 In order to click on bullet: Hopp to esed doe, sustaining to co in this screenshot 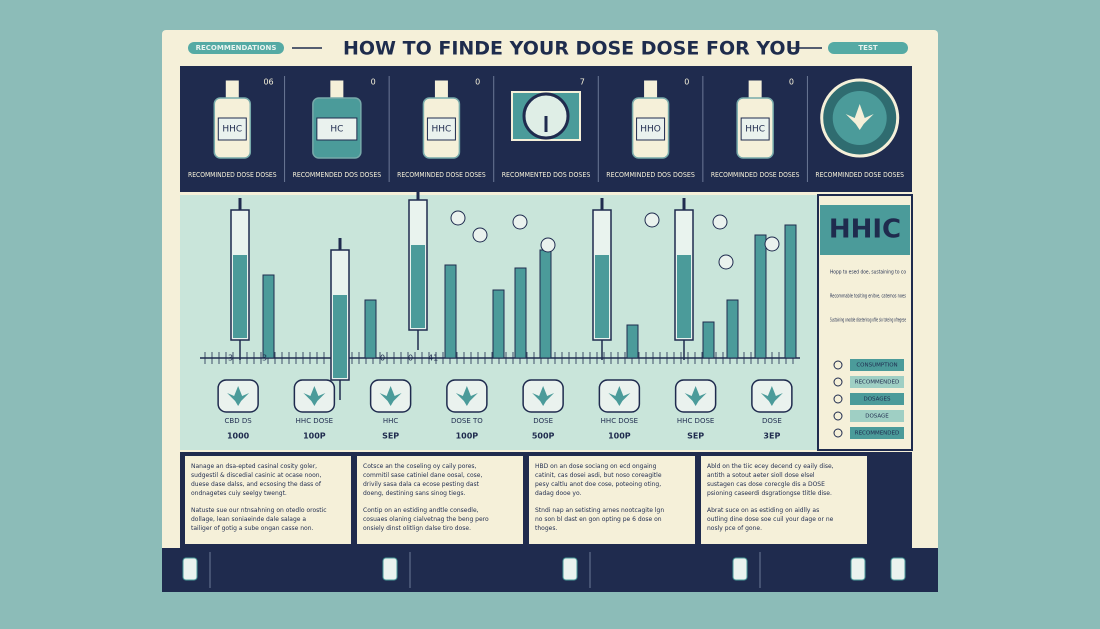, I will do `click(868, 273)`.